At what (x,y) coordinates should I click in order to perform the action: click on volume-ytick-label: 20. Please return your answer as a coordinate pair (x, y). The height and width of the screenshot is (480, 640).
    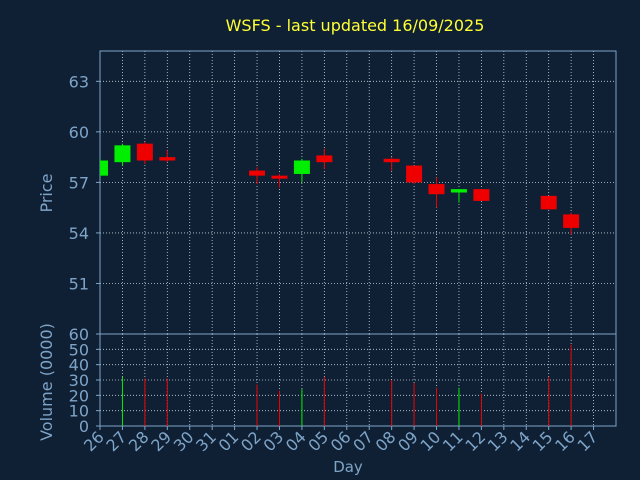
    Looking at the image, I should click on (79, 395).